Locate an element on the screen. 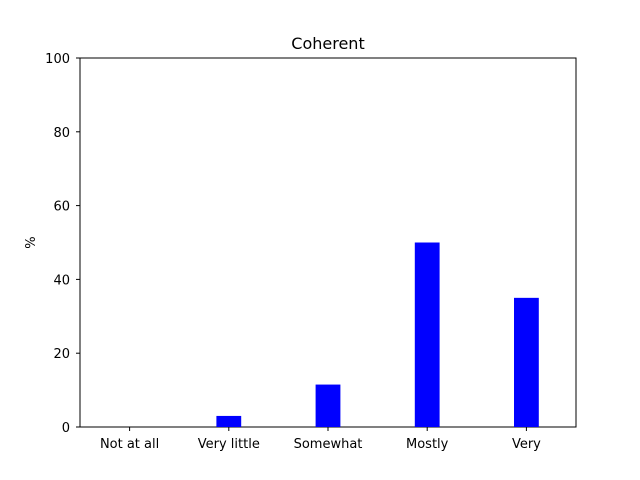  y-tick-label: 20 is located at coordinates (61, 354).